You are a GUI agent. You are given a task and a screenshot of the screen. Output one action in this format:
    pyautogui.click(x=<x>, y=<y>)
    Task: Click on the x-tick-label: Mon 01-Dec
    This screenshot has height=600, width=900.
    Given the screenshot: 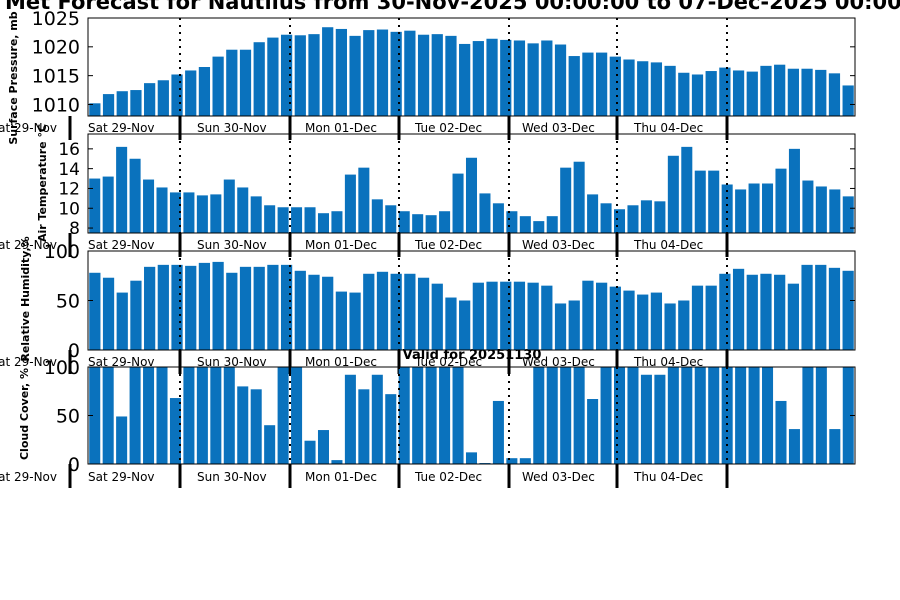 What is the action you would take?
    pyautogui.click(x=341, y=477)
    